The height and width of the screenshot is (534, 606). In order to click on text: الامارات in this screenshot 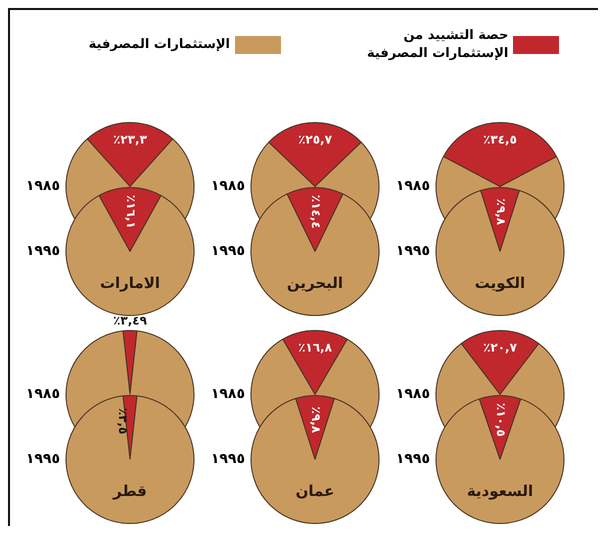, I will do `click(130, 283)`.